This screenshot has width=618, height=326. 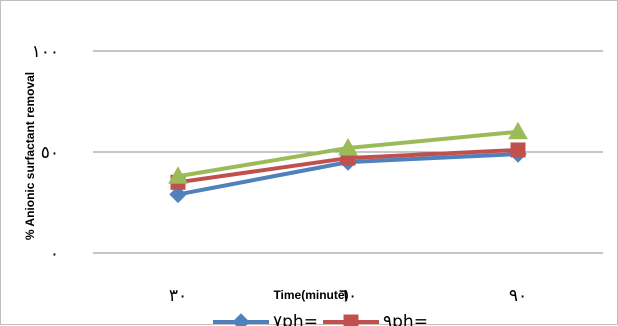 What do you see at coordinates (518, 296) in the screenshot?
I see `x-tick-label: ٩٠` at bounding box center [518, 296].